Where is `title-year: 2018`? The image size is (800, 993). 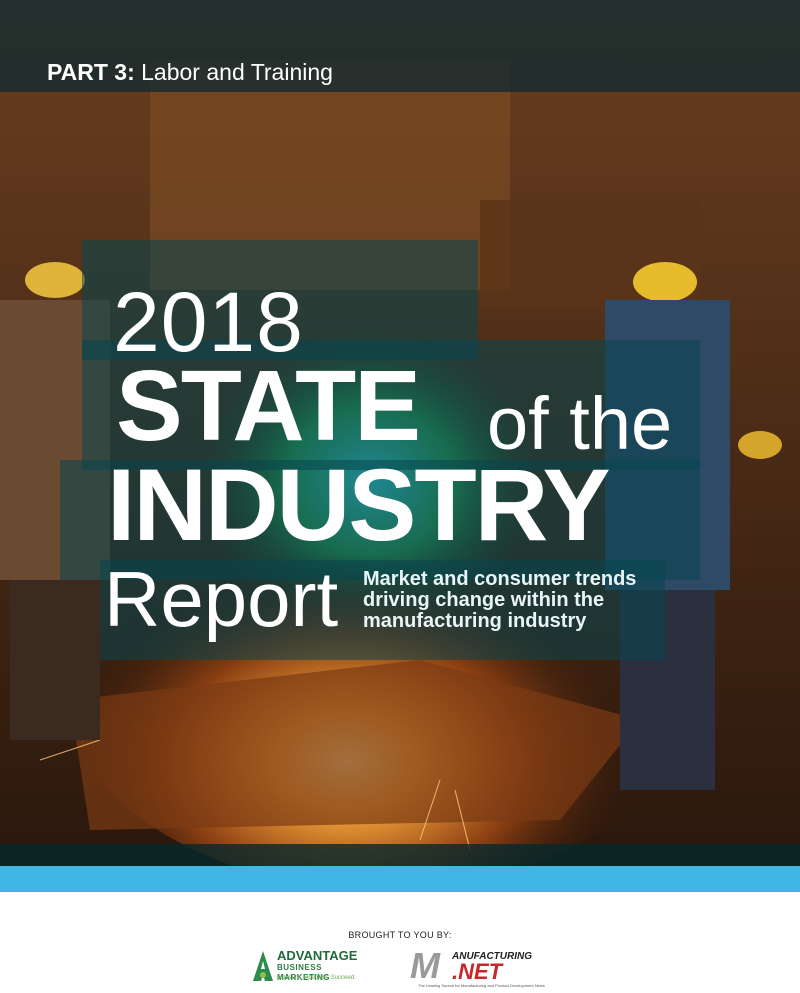 title-year: 2018 is located at coordinates (208, 322).